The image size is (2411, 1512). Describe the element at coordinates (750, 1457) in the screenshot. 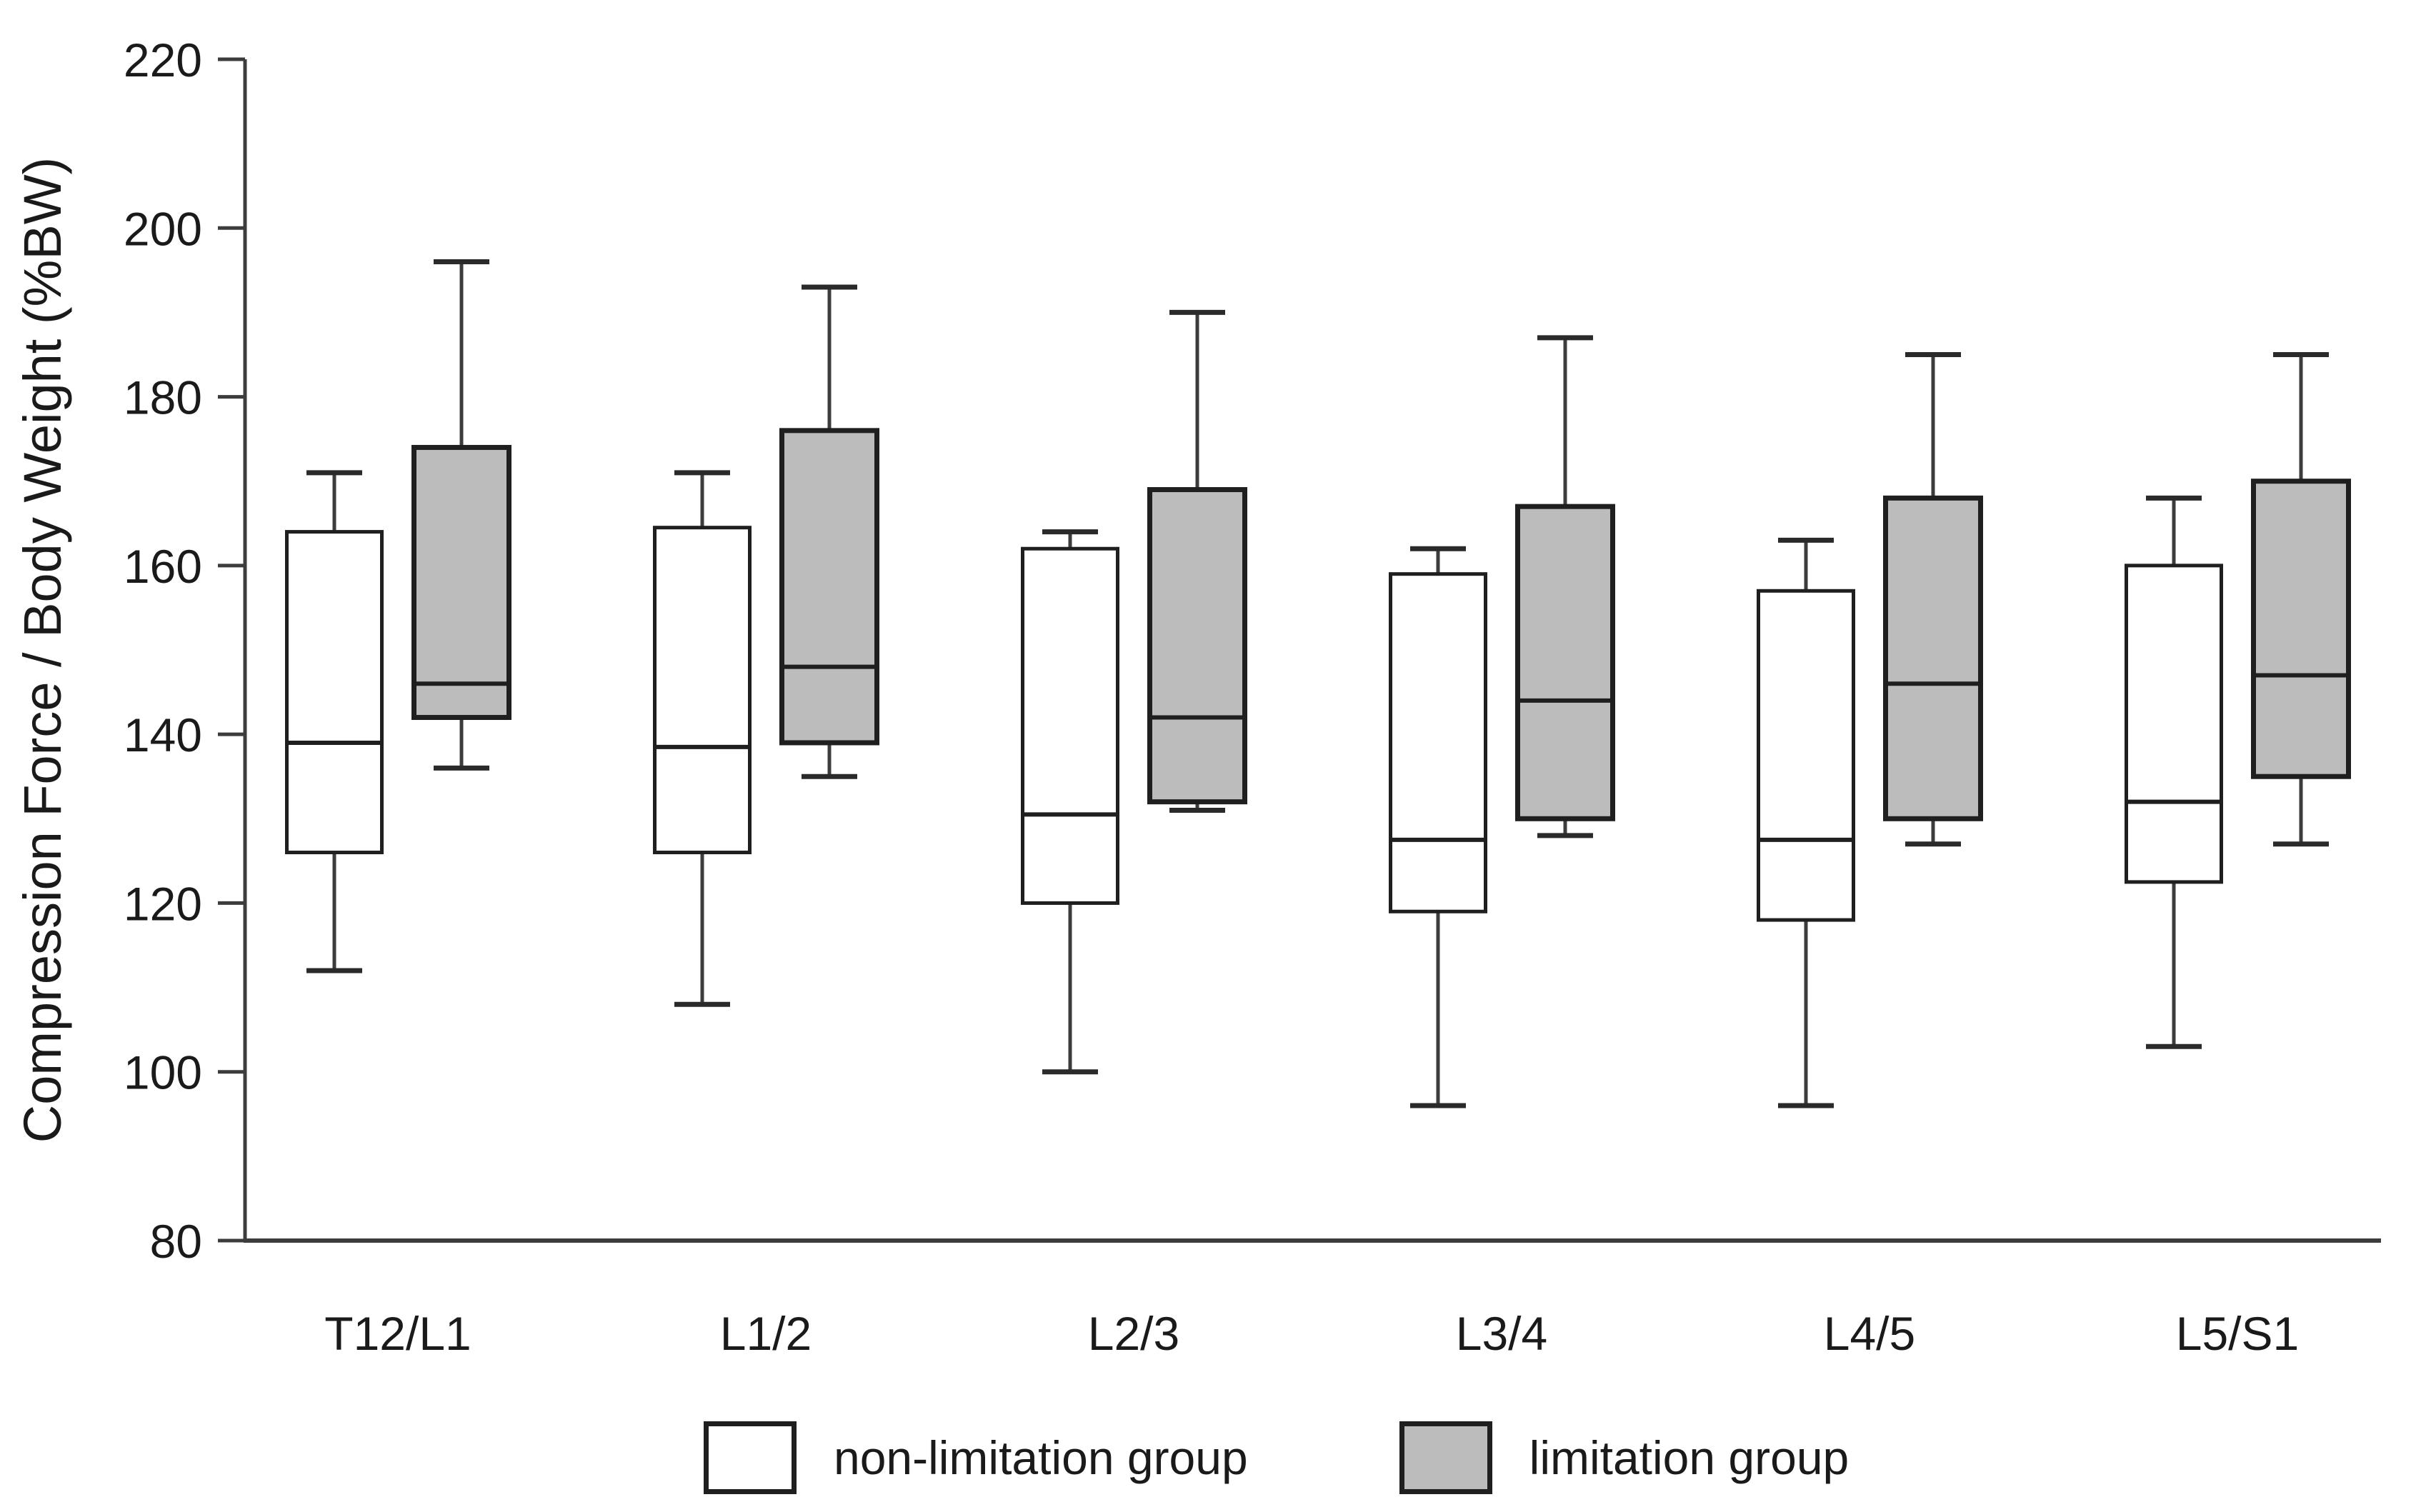

I see `non-limitation-swatch-icon` at that location.